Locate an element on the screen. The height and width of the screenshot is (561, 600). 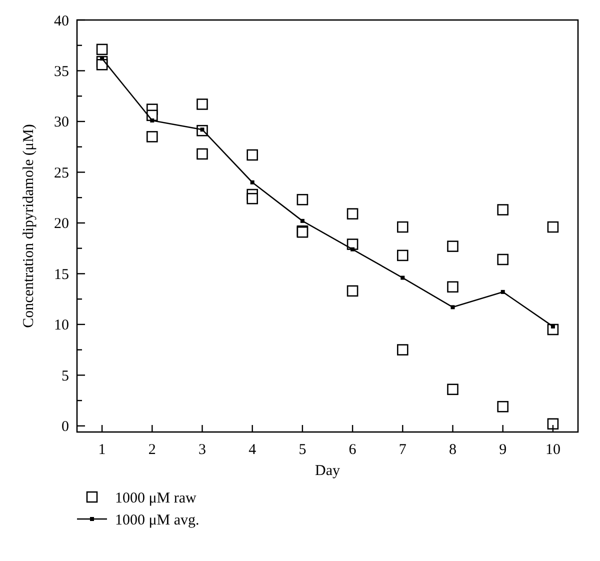
x-tick-label: 3 is located at coordinates (202, 450).